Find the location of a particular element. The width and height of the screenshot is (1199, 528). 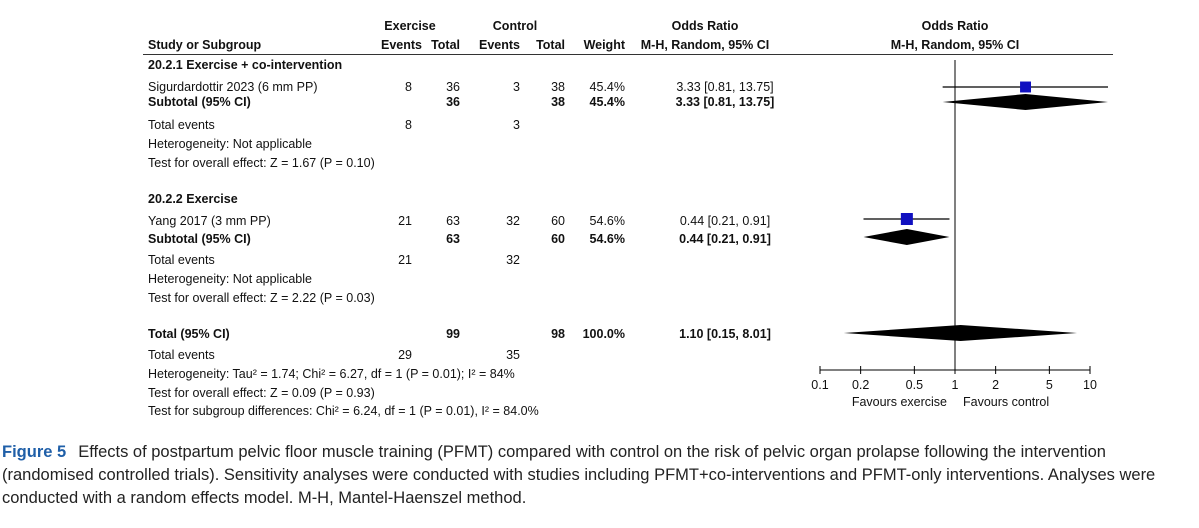

weight-header: Weight is located at coordinates (604, 45).